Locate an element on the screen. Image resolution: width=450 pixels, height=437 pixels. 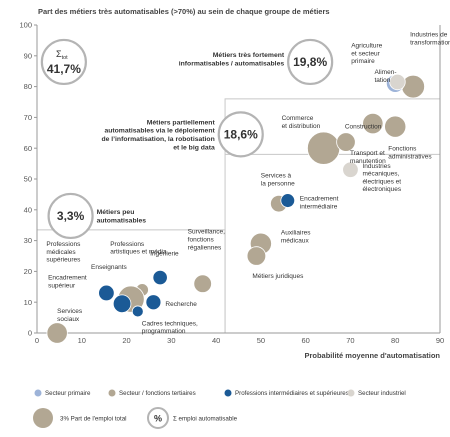
sum-symbol: Σ is located at coordinates (59, 54).